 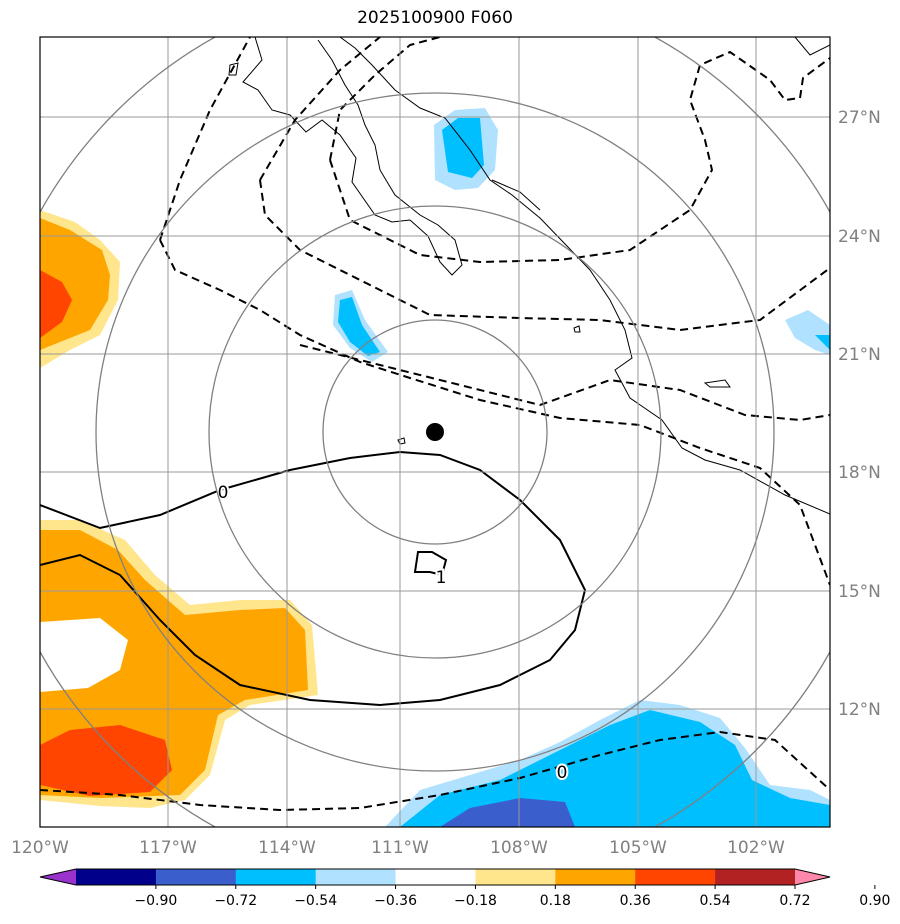 What do you see at coordinates (435, 18) in the screenshot?
I see `plot-title: 2025100900 F060` at bounding box center [435, 18].